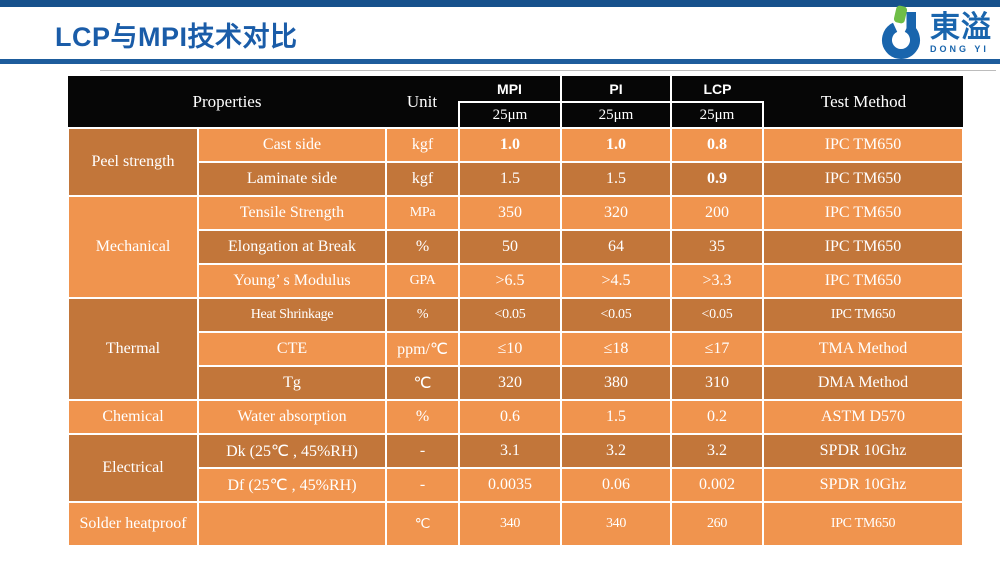  I want to click on value-cell-pi: <0.05, so click(616, 315).